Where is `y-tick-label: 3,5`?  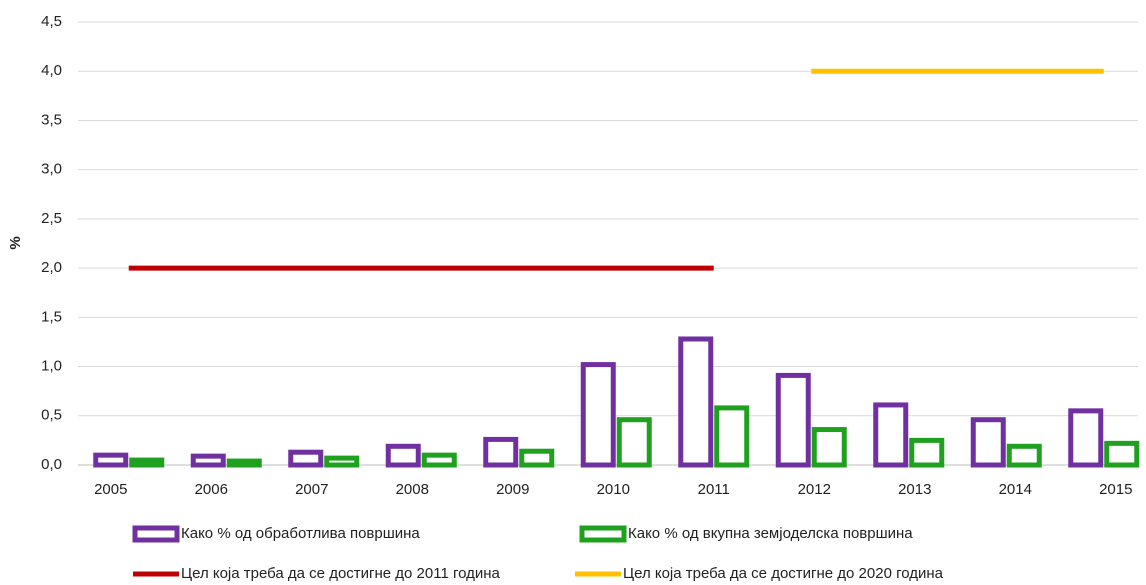 y-tick-label: 3,5 is located at coordinates (51, 119).